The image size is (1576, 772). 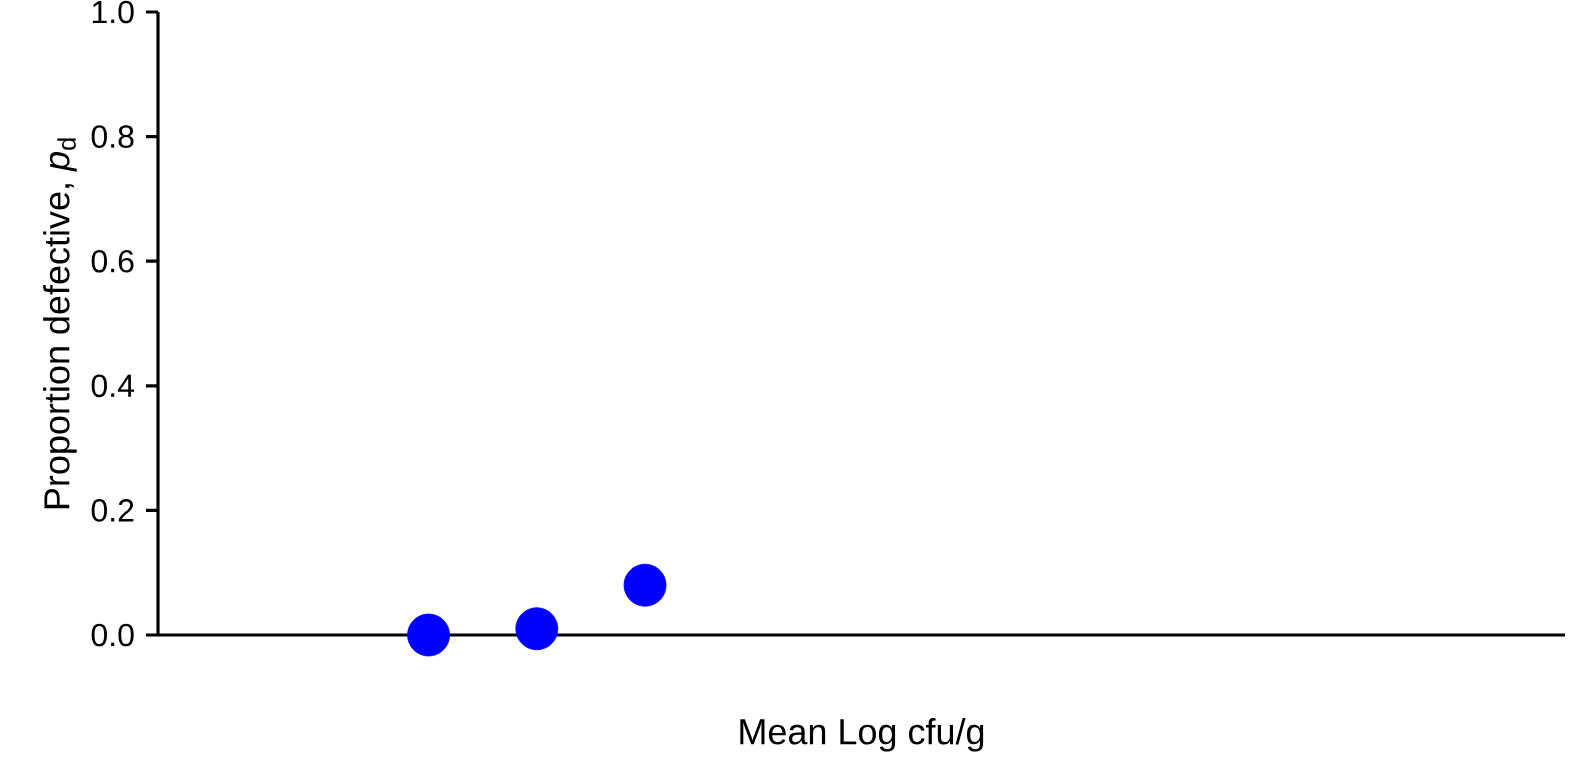 What do you see at coordinates (862, 735) in the screenshot?
I see `x-axis-title: Mean Log cfu/g` at bounding box center [862, 735].